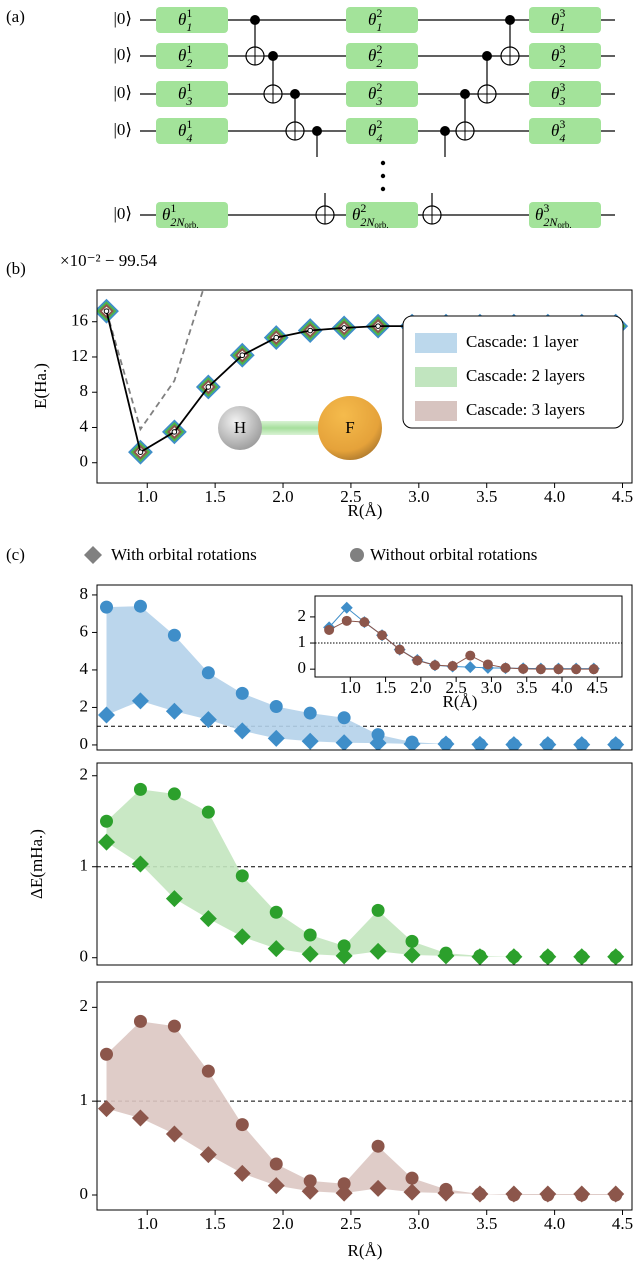  What do you see at coordinates (379, 27) in the screenshot?
I see `gate-qubit: 1` at bounding box center [379, 27].